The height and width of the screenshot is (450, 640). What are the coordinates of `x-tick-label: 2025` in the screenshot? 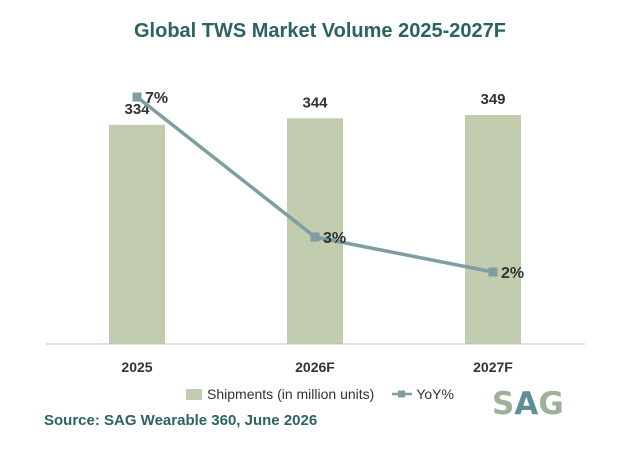 It's located at (136, 367).